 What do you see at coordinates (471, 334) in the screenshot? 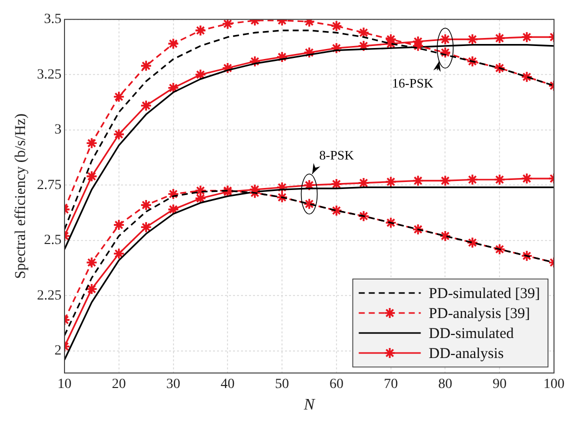
I see `legend-label: DD-simulated` at bounding box center [471, 334].